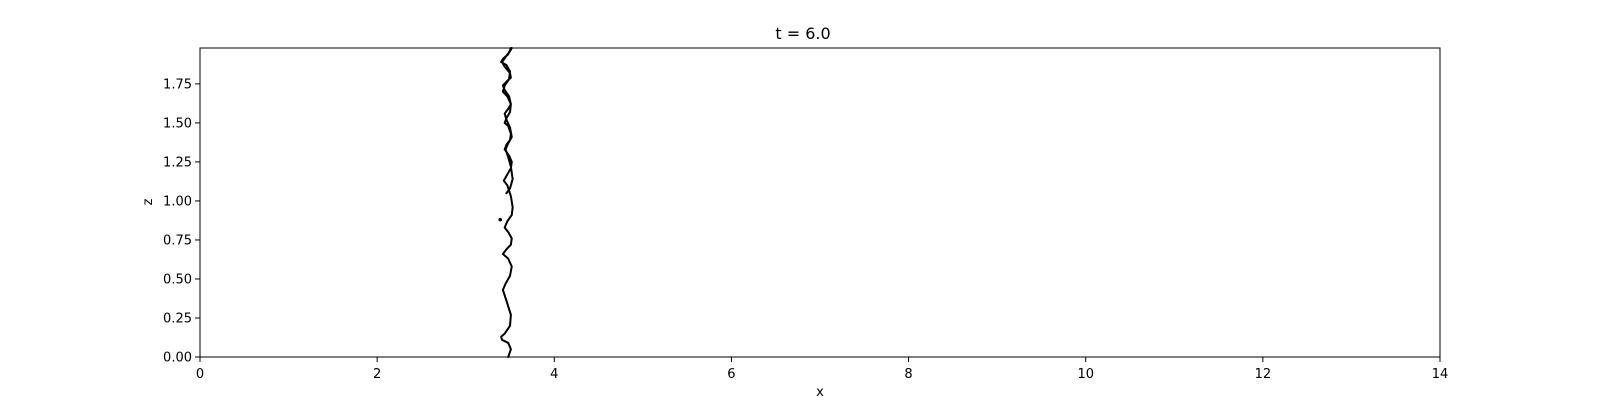 Image resolution: width=1600 pixels, height=400 pixels. What do you see at coordinates (177, 201) in the screenshot?
I see `y-tick-label: 1.00` at bounding box center [177, 201].